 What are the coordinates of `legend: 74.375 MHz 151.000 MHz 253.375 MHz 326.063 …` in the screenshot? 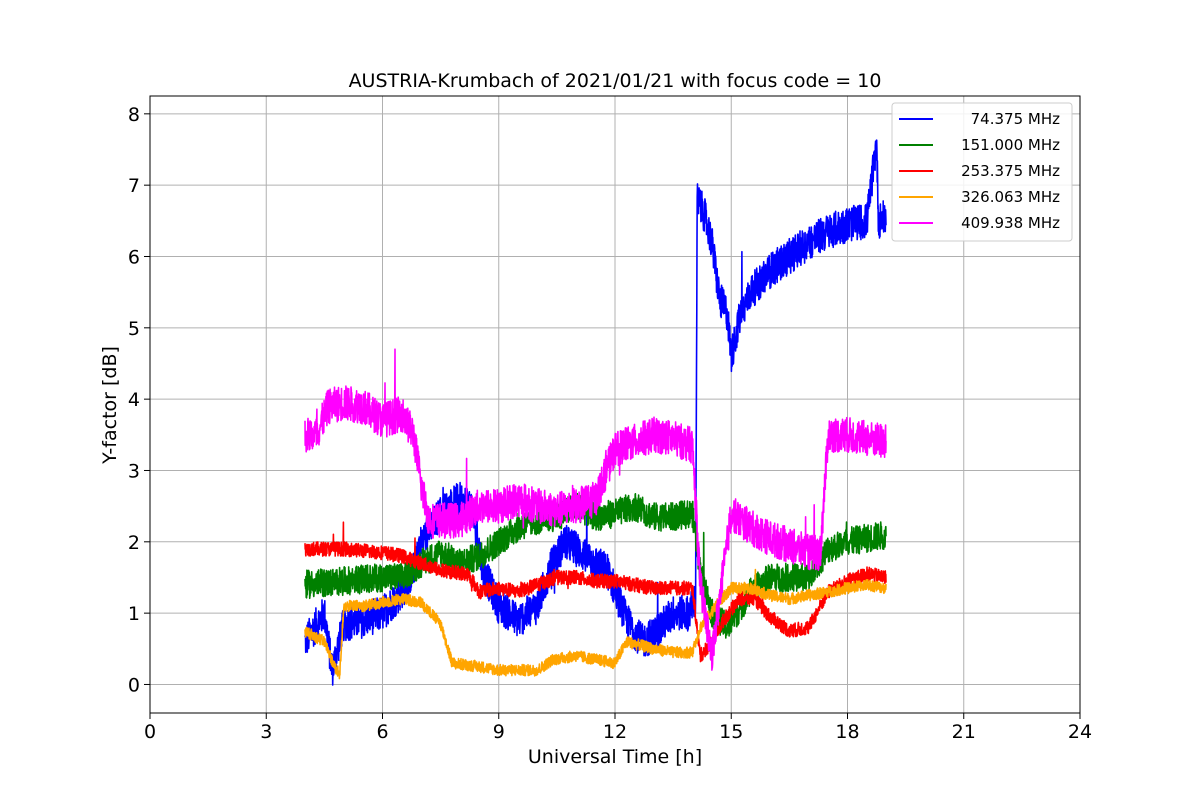 It's located at (982, 172).